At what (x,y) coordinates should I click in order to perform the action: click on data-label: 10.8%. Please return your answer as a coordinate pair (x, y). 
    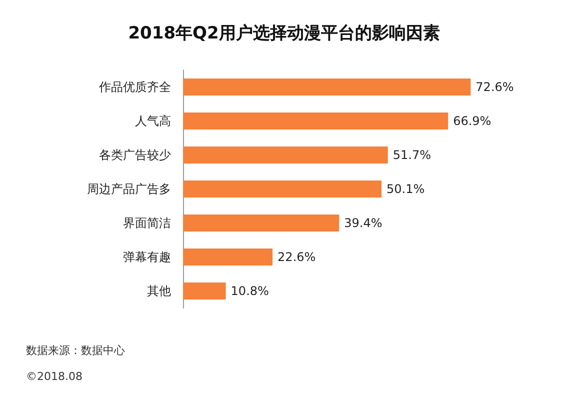
    Looking at the image, I should click on (249, 291).